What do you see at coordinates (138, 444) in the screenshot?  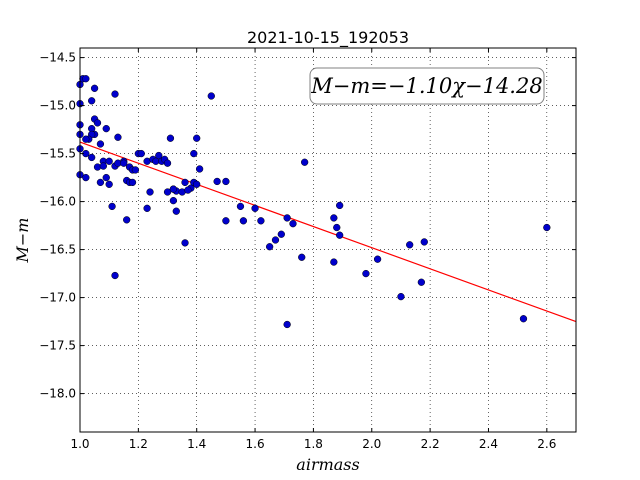 I see `x-tick-label: 1.2` at bounding box center [138, 444].